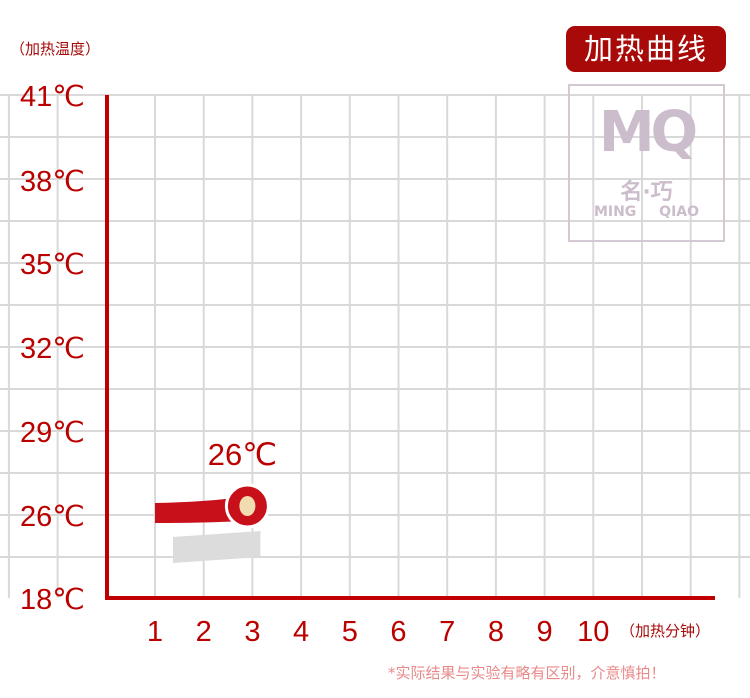 The width and height of the screenshot is (750, 698). I want to click on series-line, so click(199, 510).